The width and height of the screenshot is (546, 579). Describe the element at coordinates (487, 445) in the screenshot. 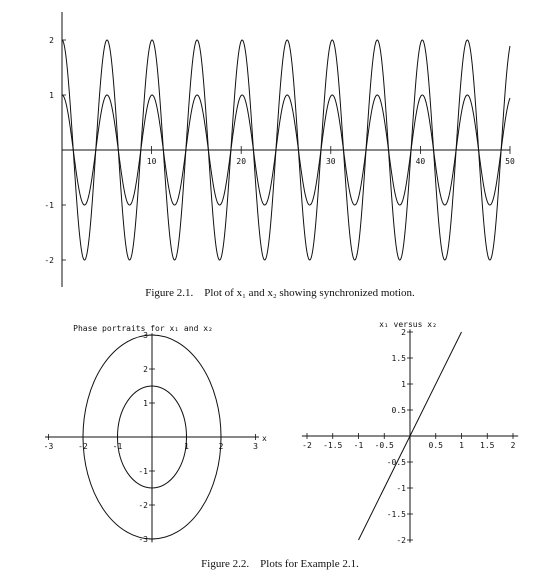

I see `x-tick-label: 1.5` at that location.